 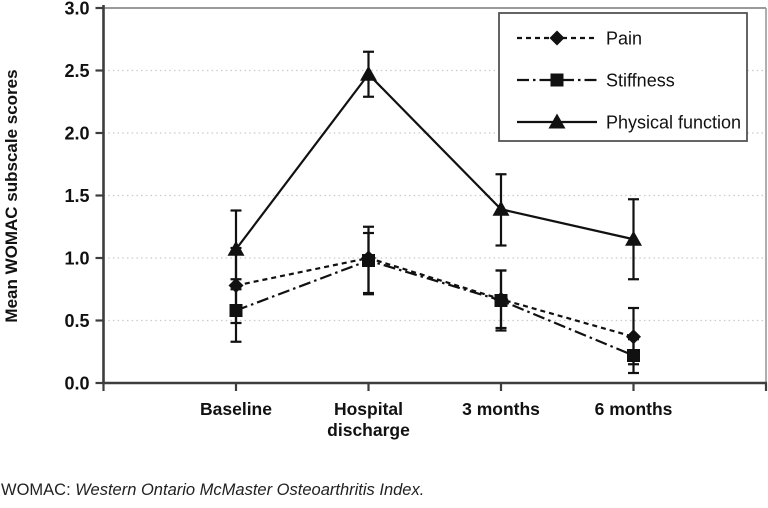 I want to click on legend-item-pain: Pain, so click(x=579, y=39).